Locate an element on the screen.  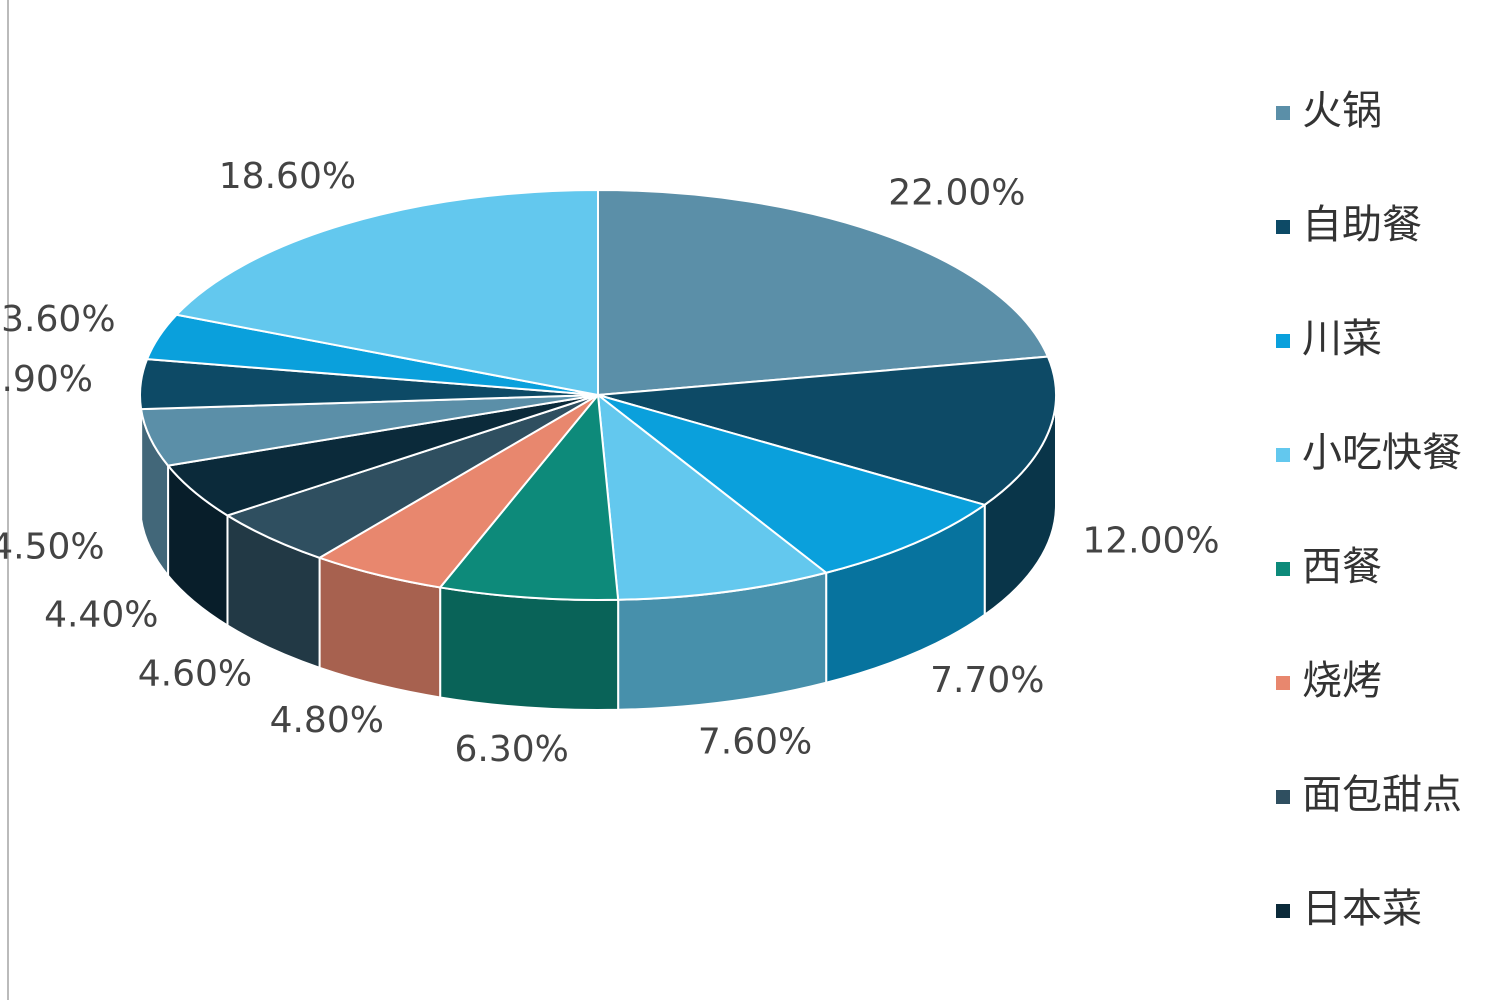
data-label: 7.60% is located at coordinates (755, 742).